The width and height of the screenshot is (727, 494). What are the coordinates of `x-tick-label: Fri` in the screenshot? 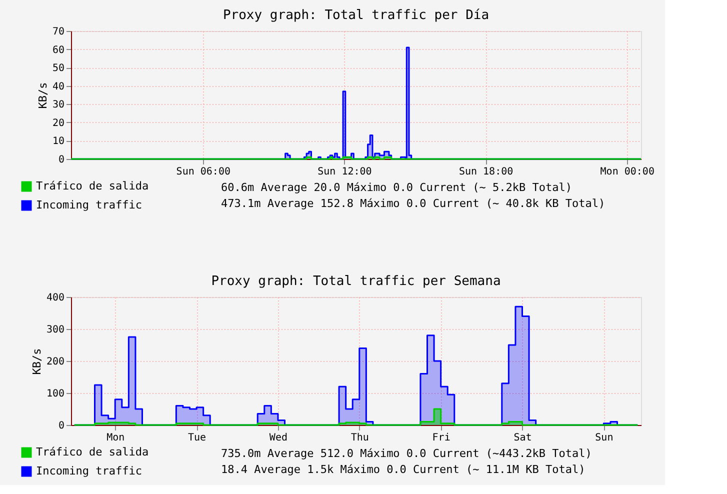 It's located at (441, 438).